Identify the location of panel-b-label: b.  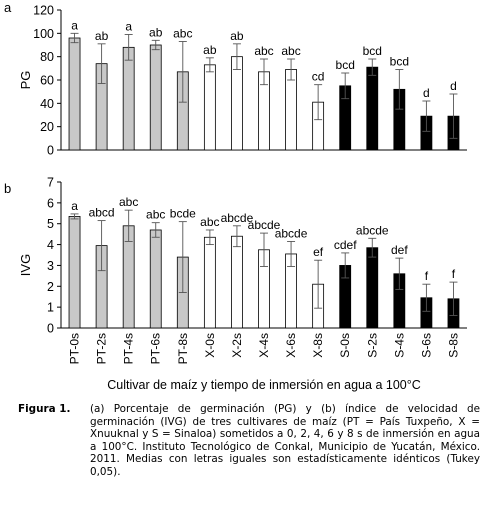
(7, 188).